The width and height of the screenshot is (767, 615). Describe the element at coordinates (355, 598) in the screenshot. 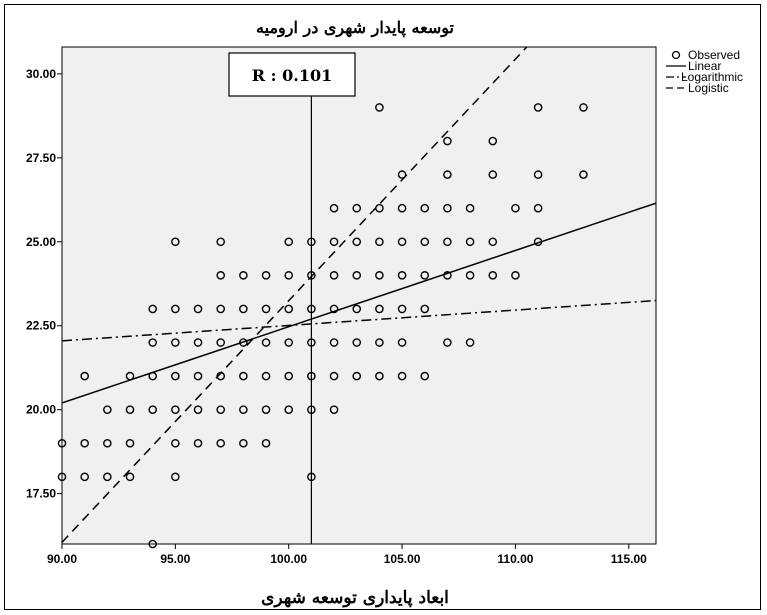

I see `x-axis-label: ابعاد پایداری توسعه شهری` at that location.